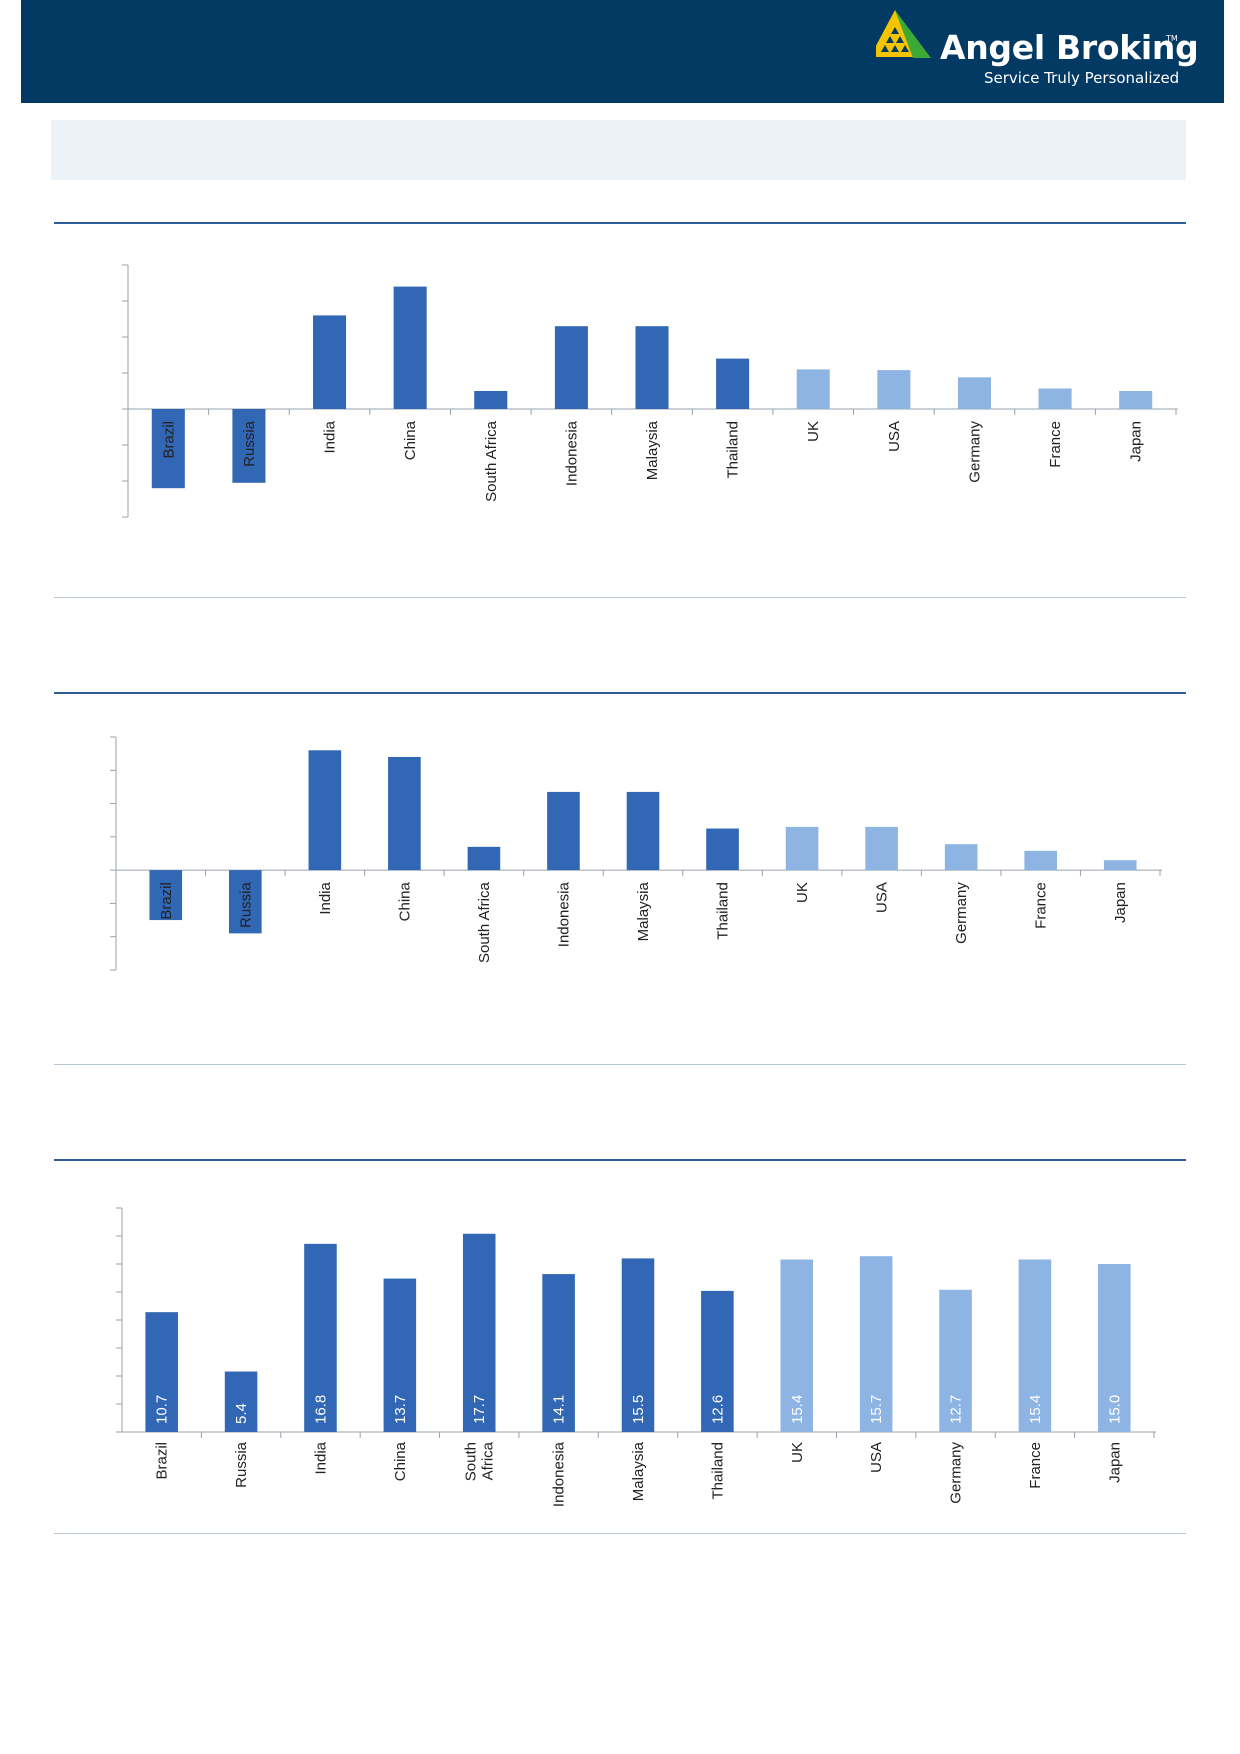  What do you see at coordinates (643, 831) in the screenshot?
I see `bar-malaysia` at bounding box center [643, 831].